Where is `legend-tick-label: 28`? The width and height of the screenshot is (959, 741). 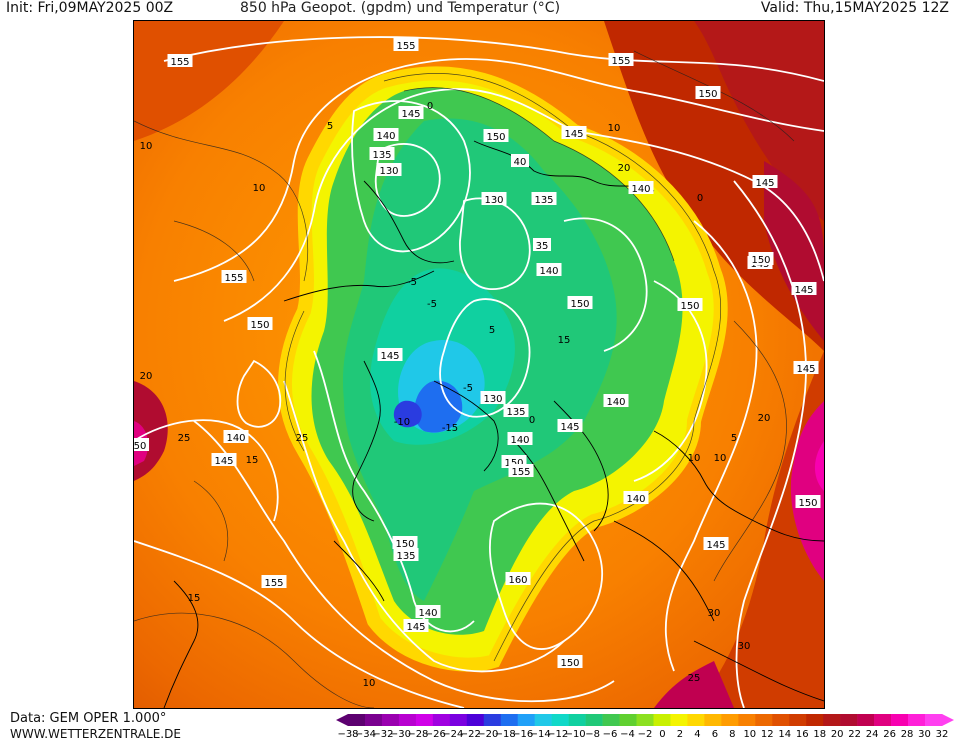
legend-tick-label: 28 is located at coordinates (907, 734).